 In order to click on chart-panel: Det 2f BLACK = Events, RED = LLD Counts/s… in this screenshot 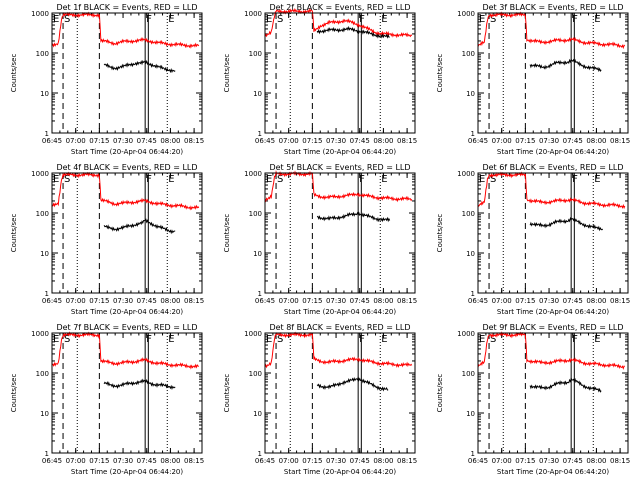, I will do `click(320, 79)`.